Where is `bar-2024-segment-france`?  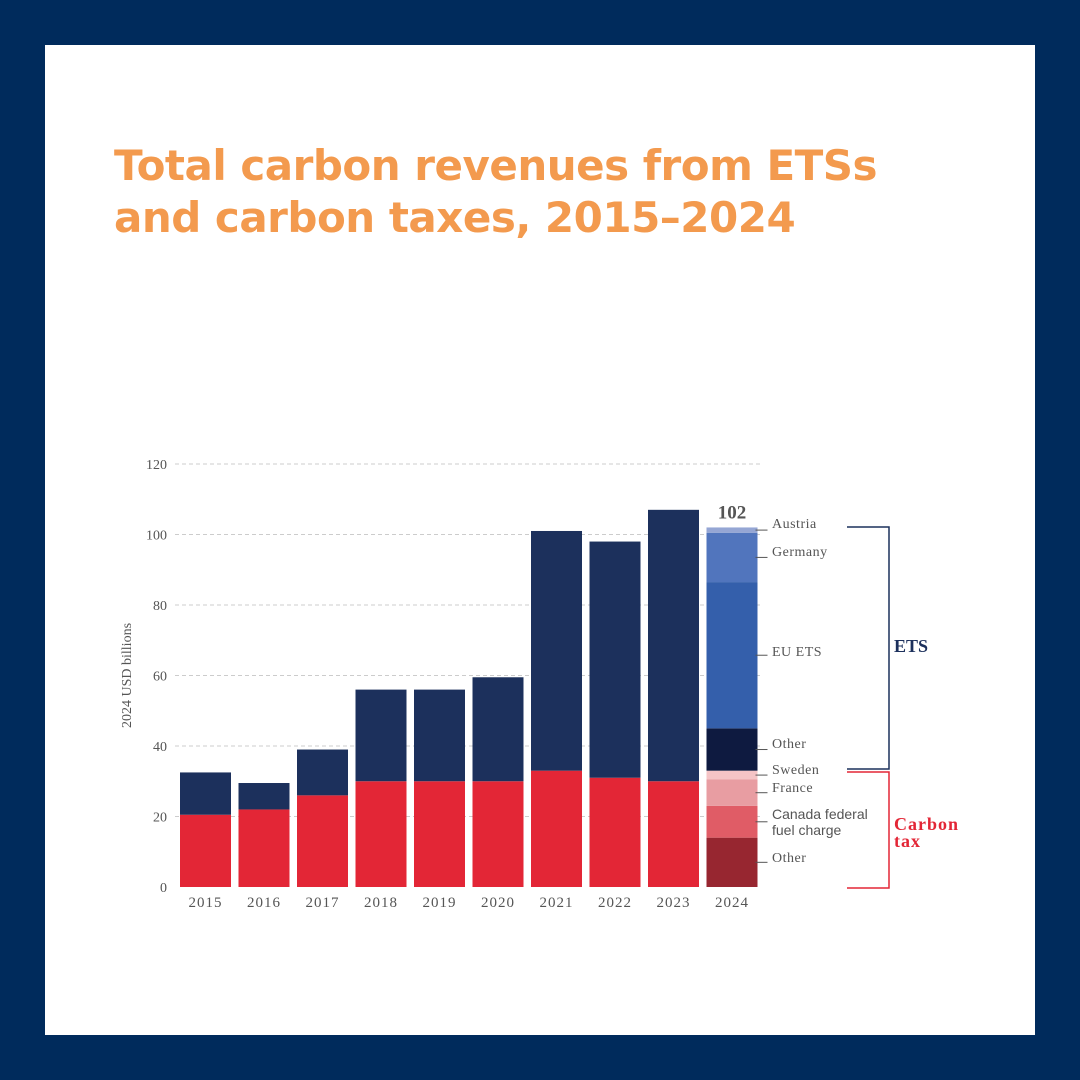
bar-2024-segment-france is located at coordinates (732, 792).